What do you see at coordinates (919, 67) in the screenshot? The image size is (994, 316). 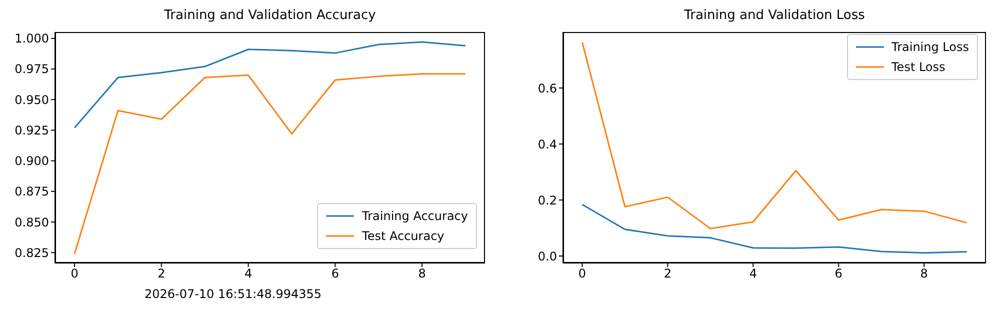 I see `legend-label: Test Loss` at bounding box center [919, 67].